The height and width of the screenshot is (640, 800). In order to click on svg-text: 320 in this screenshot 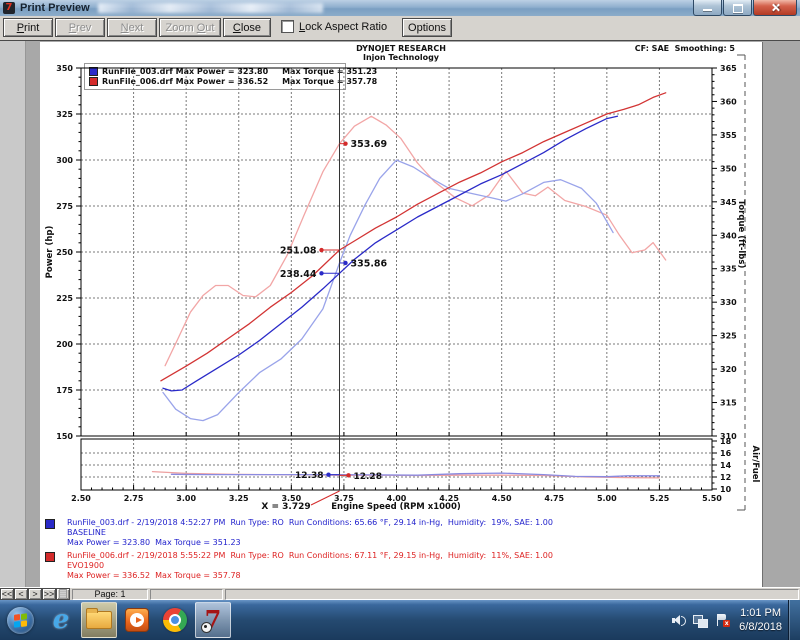, I will do `click(728, 369)`.